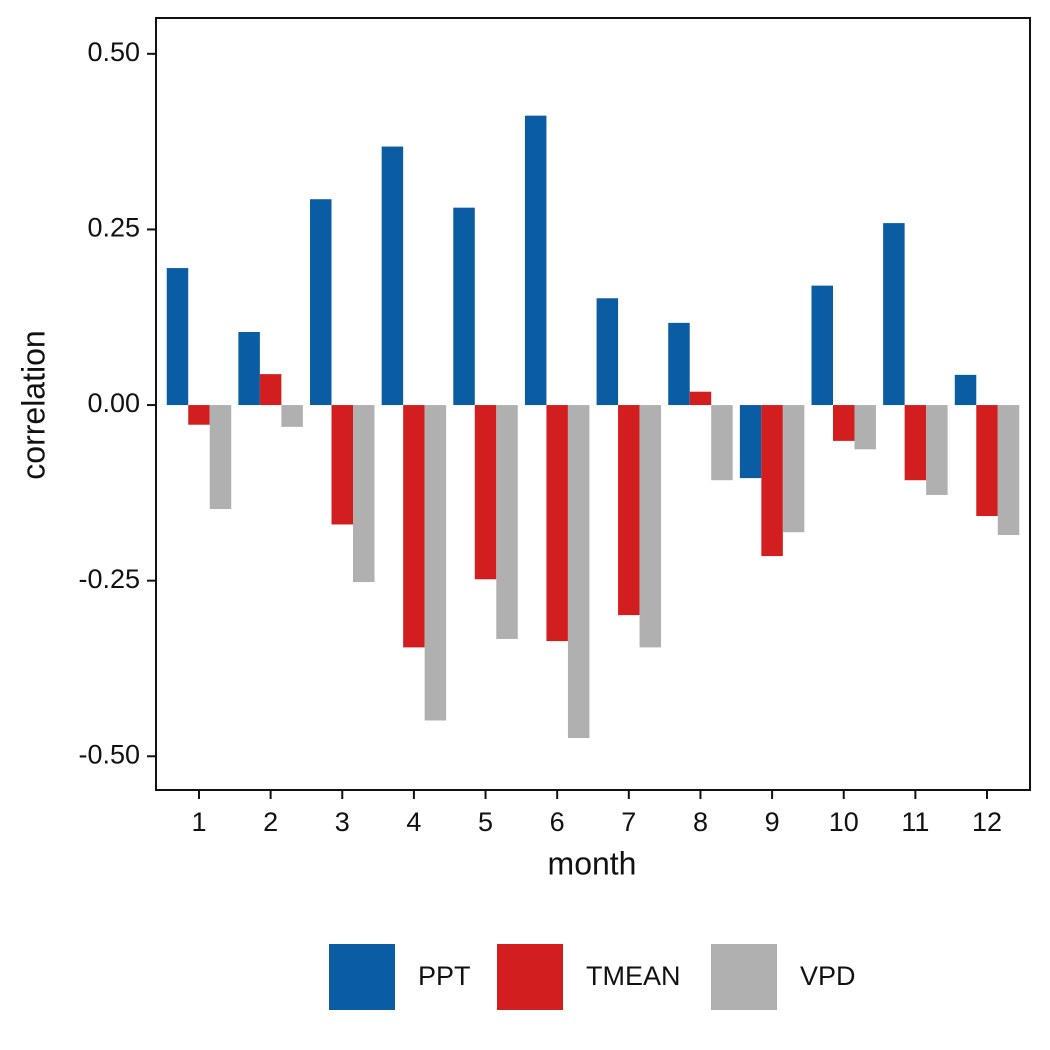 The height and width of the screenshot is (1050, 1050). I want to click on x-tick-label: 10, so click(844, 822).